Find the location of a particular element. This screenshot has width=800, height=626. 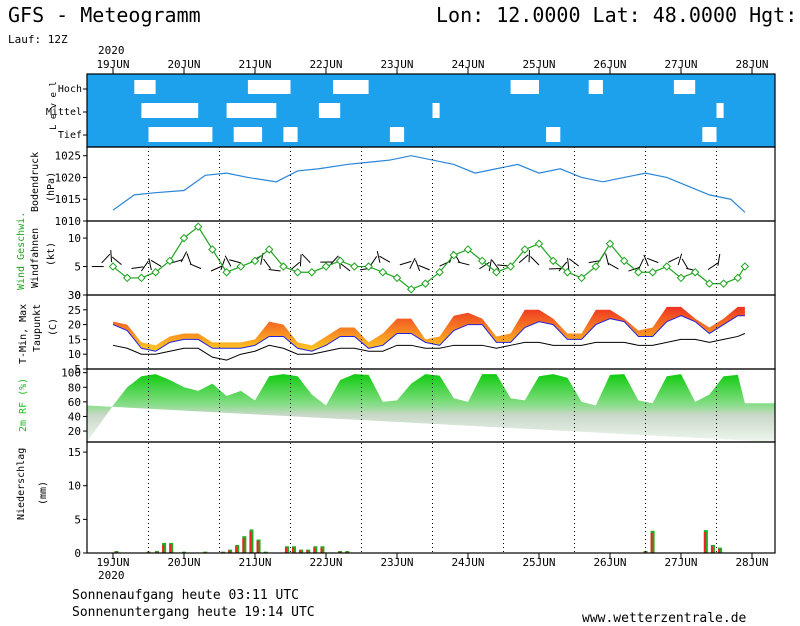

wind-speed-ylabel: Wind Geschwi. is located at coordinates (21, 251).